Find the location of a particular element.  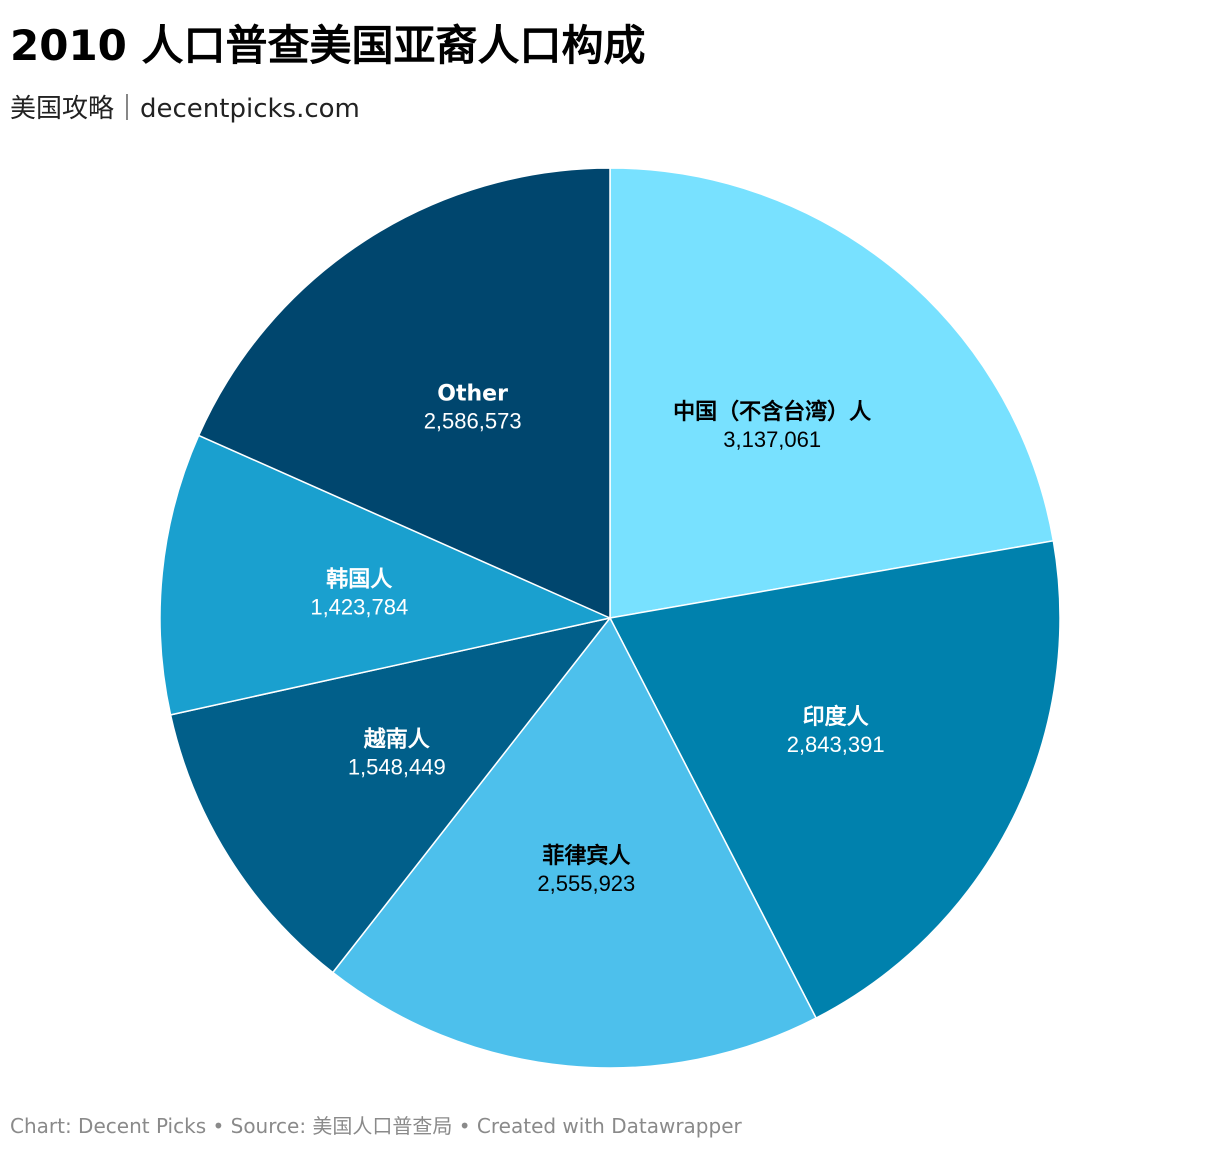

slice-value-0: 3,137,061 is located at coordinates (772, 439).